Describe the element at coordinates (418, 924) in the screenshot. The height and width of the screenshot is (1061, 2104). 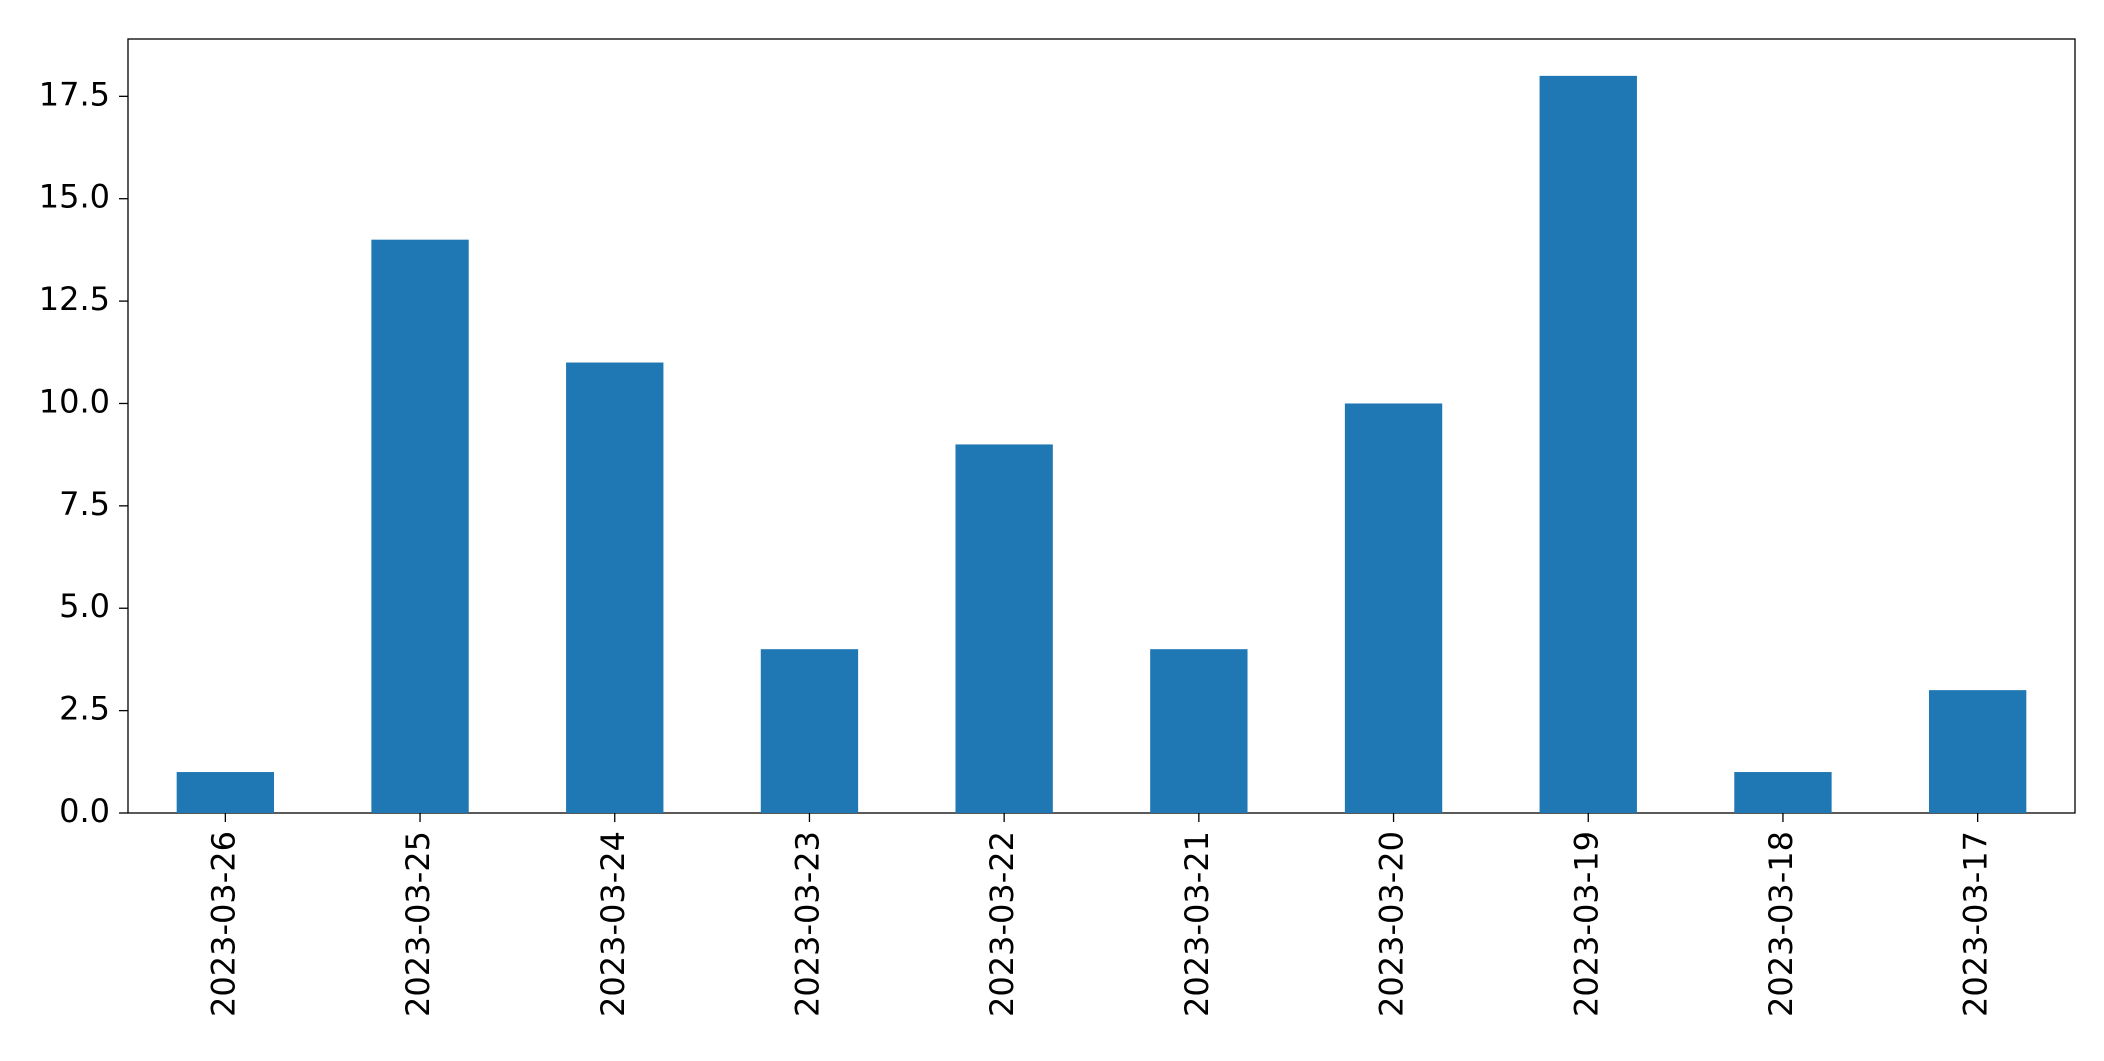
I see `x-tick-label: 2023-03-25` at that location.